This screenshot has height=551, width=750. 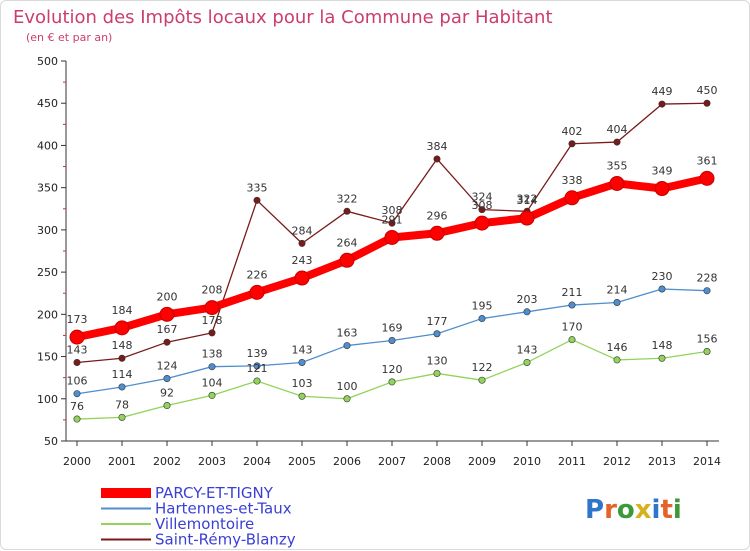 I want to click on data-label: 163, so click(x=347, y=333).